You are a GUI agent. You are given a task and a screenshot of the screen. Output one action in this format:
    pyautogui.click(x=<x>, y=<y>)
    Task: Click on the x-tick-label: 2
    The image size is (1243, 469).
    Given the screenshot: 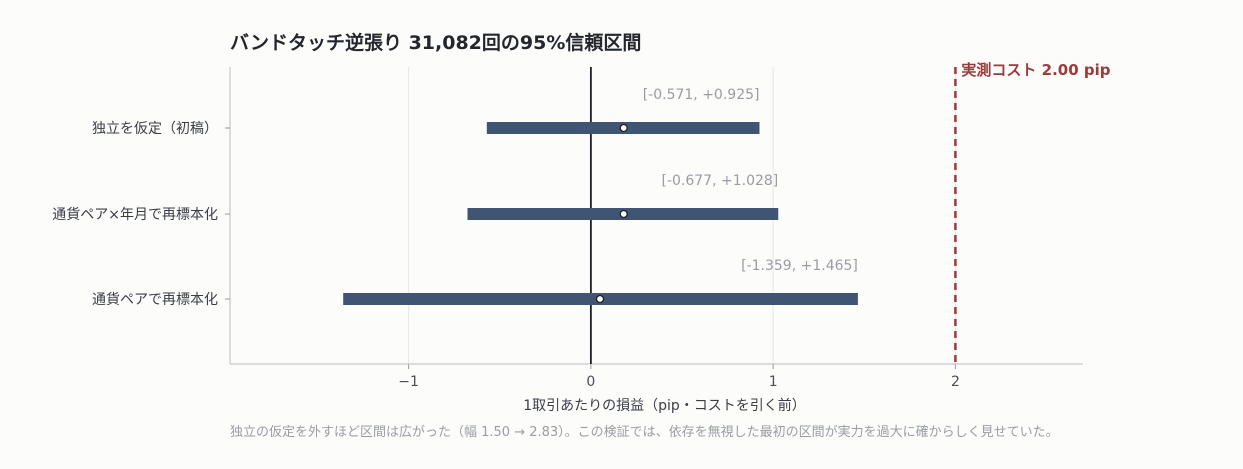 What is the action you would take?
    pyautogui.click(x=955, y=382)
    